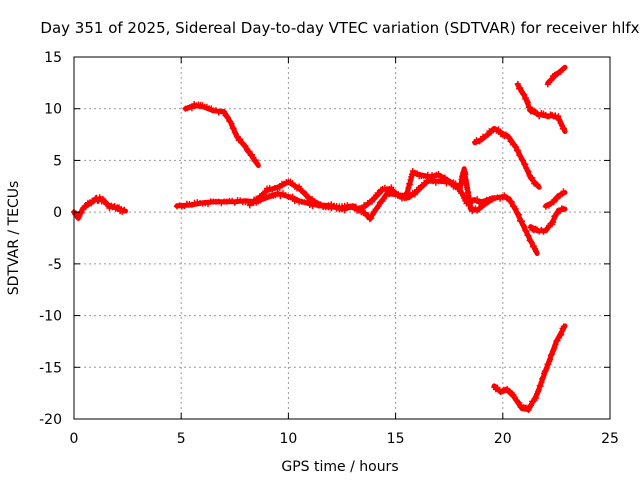 The image size is (640, 480). I want to click on x-tick-label: 0, so click(74, 439).